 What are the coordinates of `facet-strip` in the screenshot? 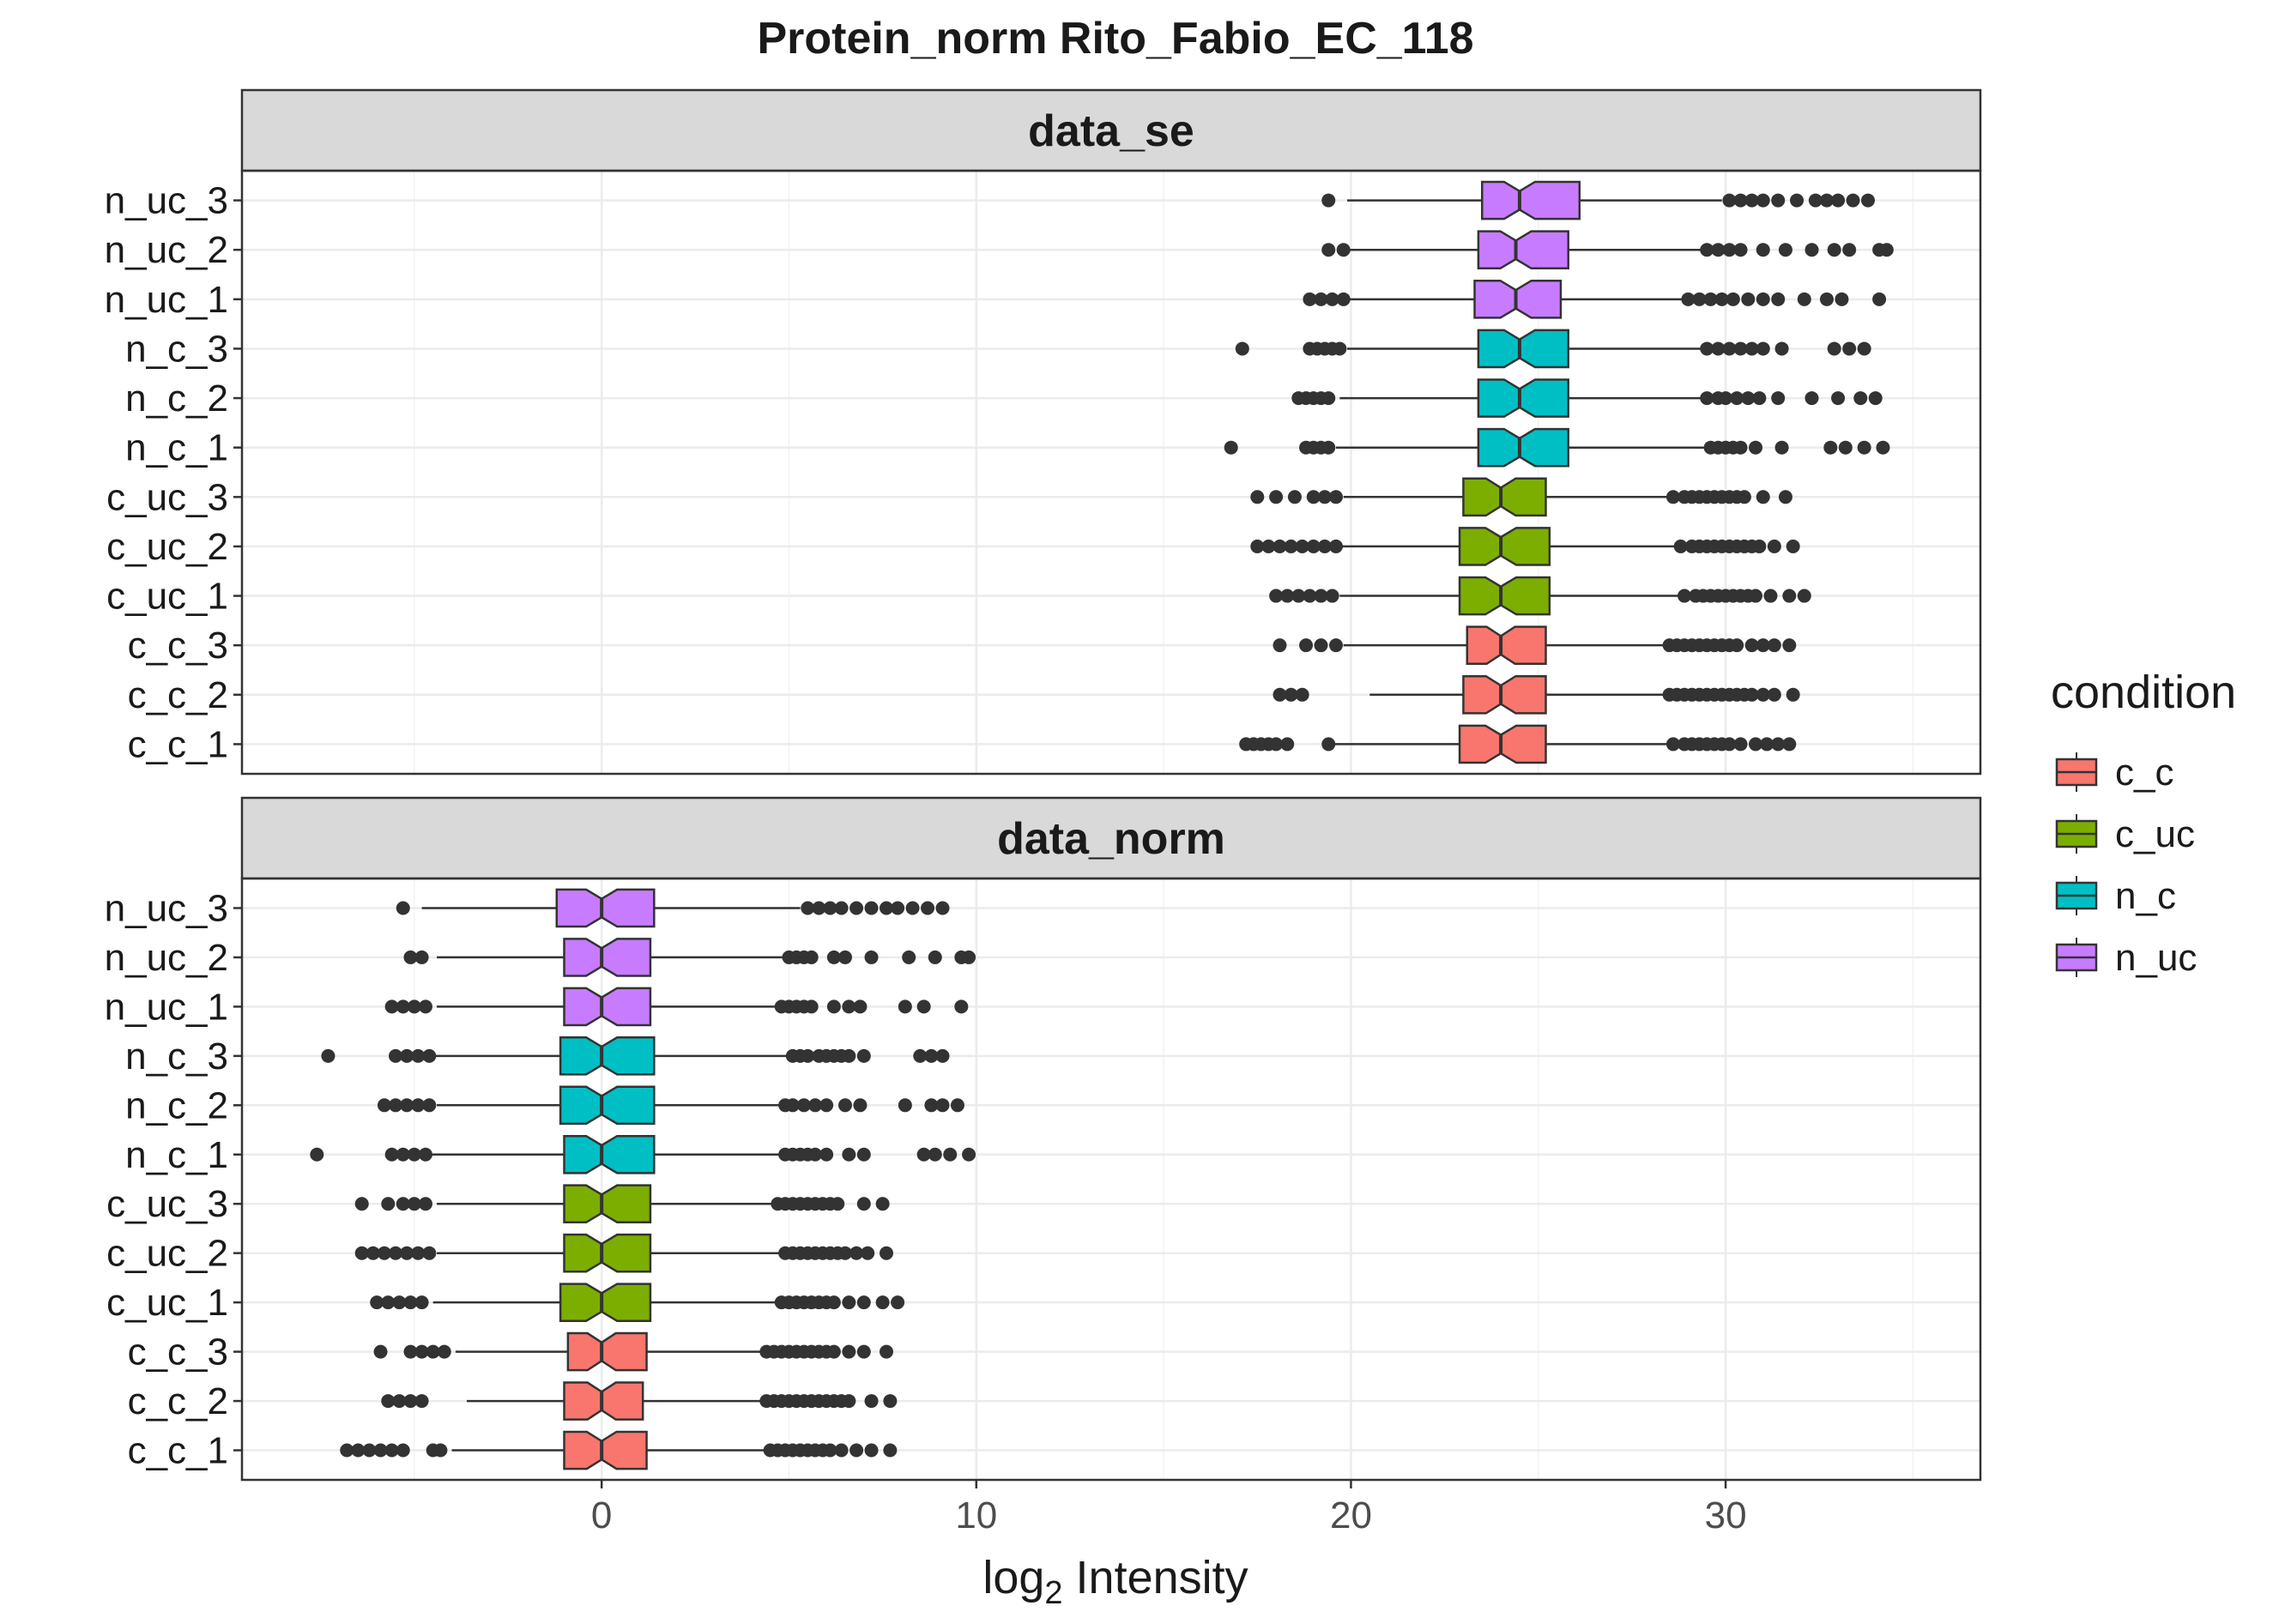 It's located at (1111, 838).